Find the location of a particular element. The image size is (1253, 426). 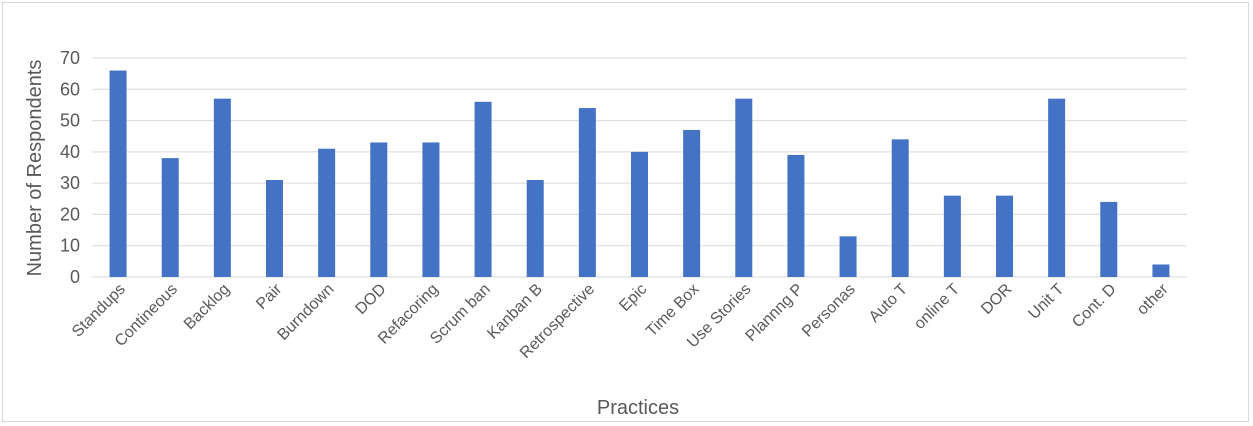

x-tick-label: DOR is located at coordinates (996, 299).